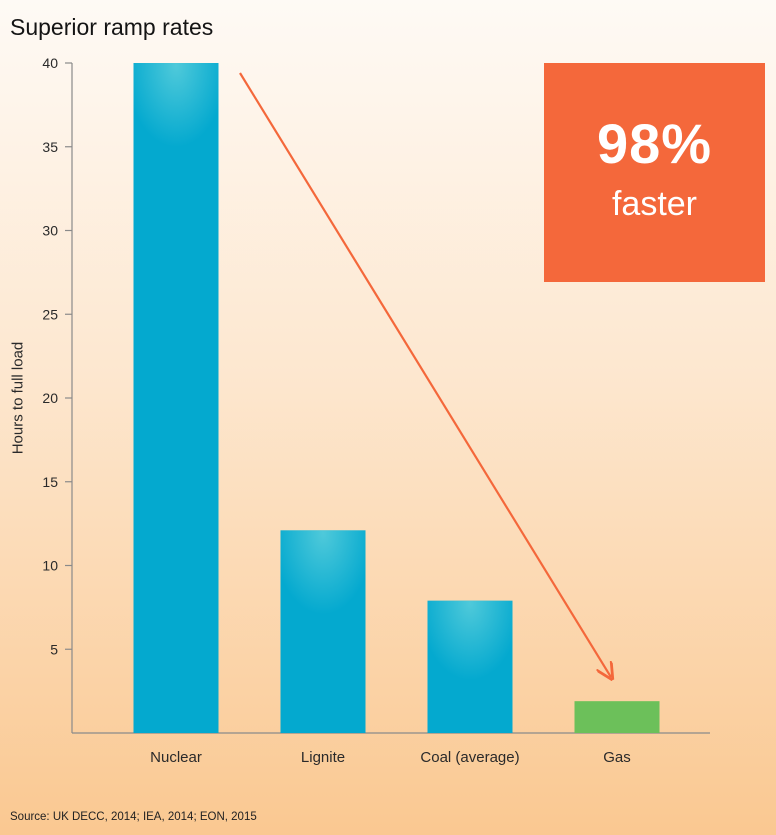 This screenshot has height=835, width=776. I want to click on callout-box: 98% faster, so click(654, 172).